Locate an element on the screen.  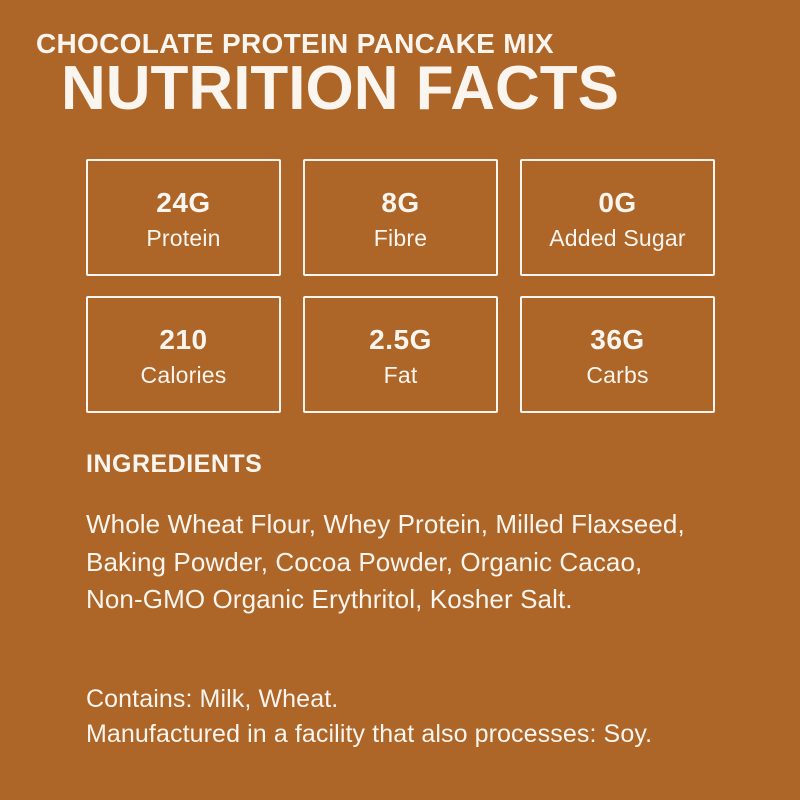
allergen-contains-statement: Contains: Milk, Wheat. is located at coordinates (212, 699).